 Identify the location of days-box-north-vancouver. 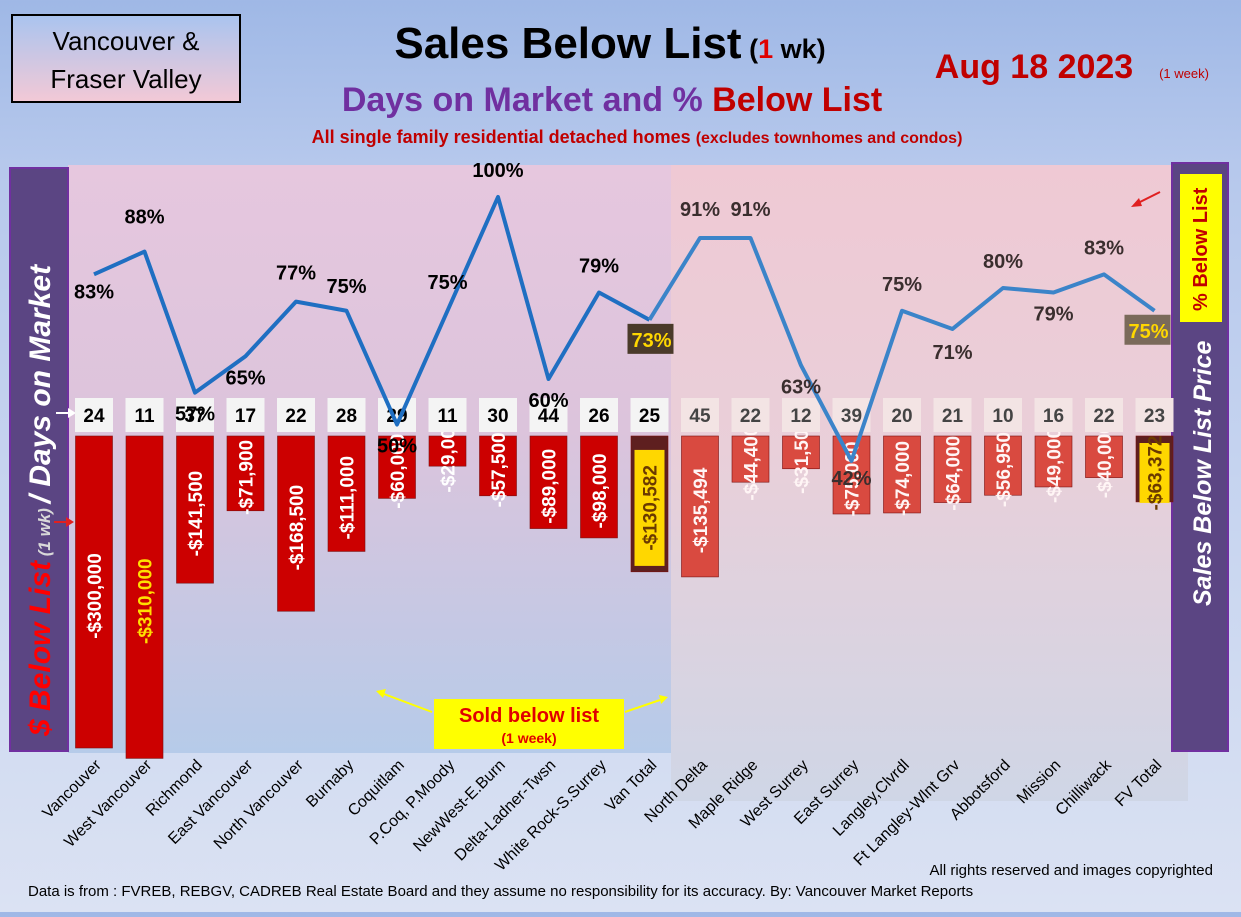
(296, 415).